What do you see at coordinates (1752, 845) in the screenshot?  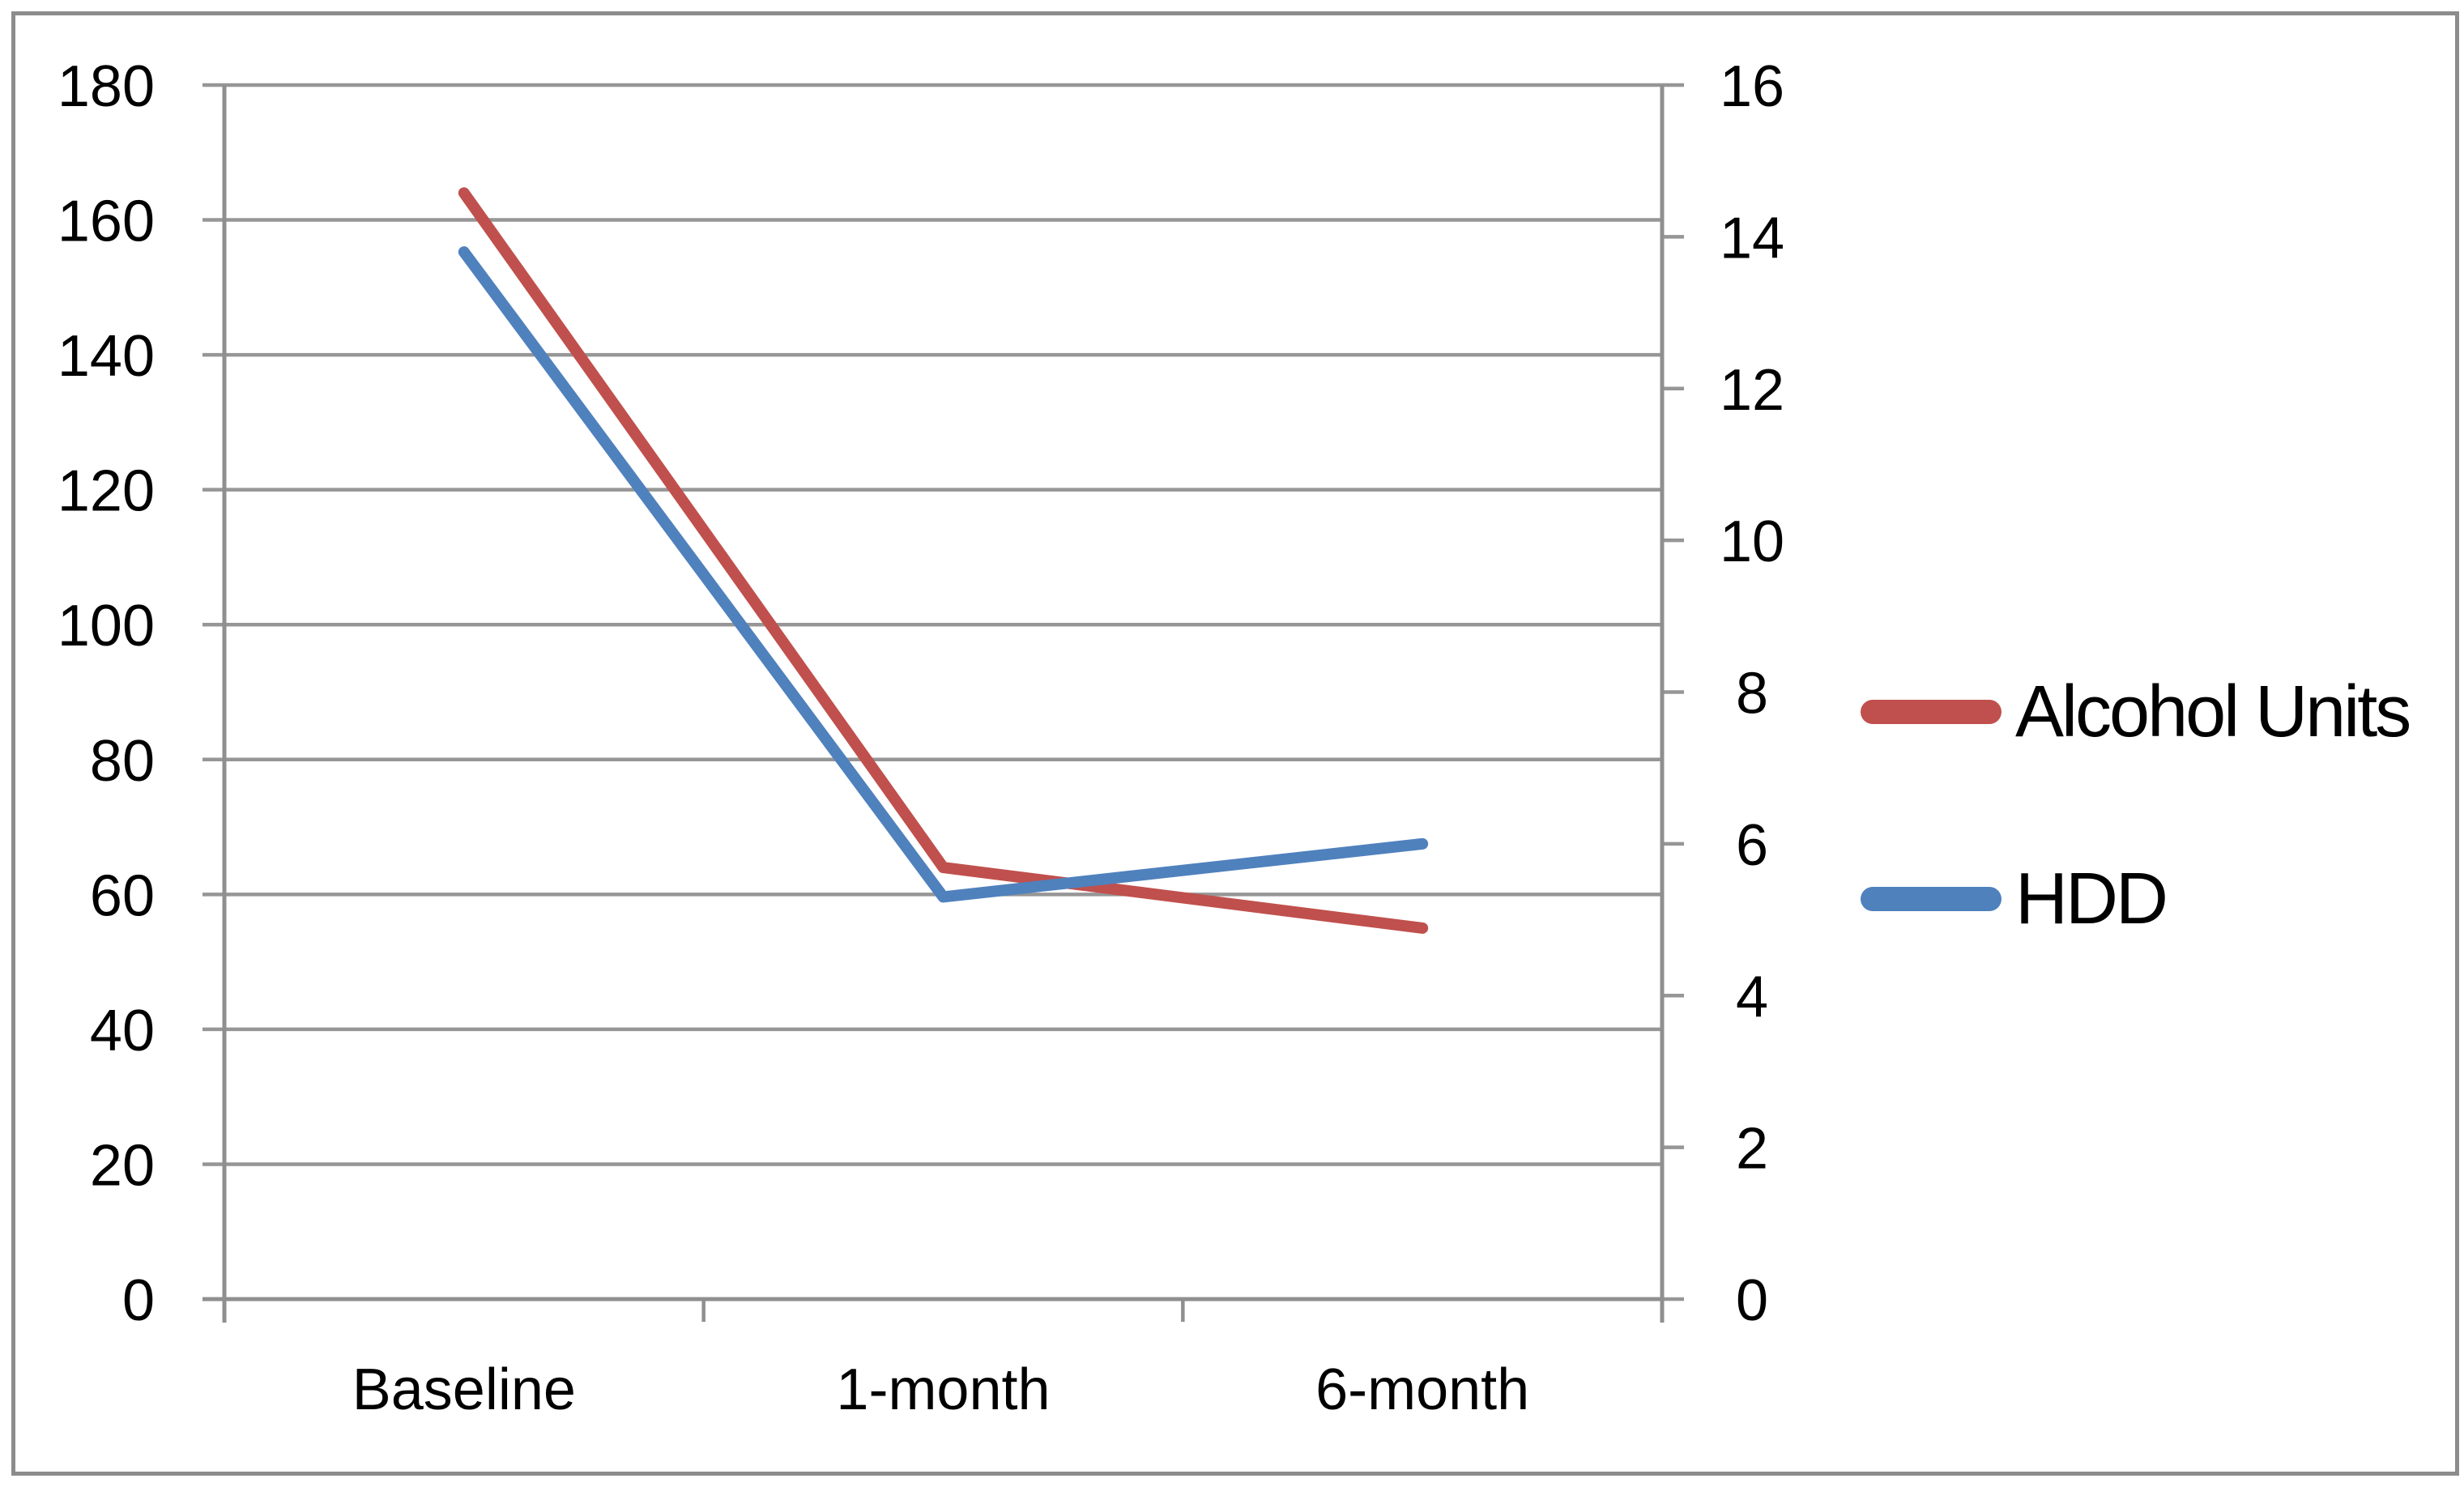 I see `right-axis-tick-label: 6` at bounding box center [1752, 845].